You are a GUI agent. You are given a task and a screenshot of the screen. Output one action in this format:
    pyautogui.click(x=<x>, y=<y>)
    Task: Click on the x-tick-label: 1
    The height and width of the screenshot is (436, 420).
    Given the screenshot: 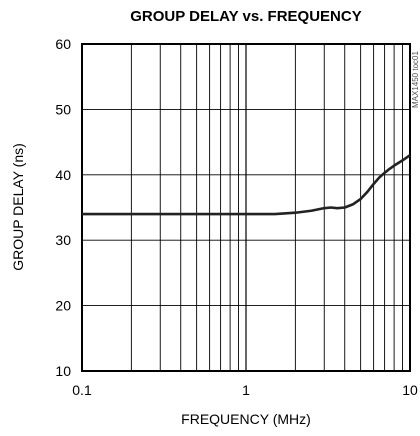 What is the action you would take?
    pyautogui.click(x=246, y=390)
    